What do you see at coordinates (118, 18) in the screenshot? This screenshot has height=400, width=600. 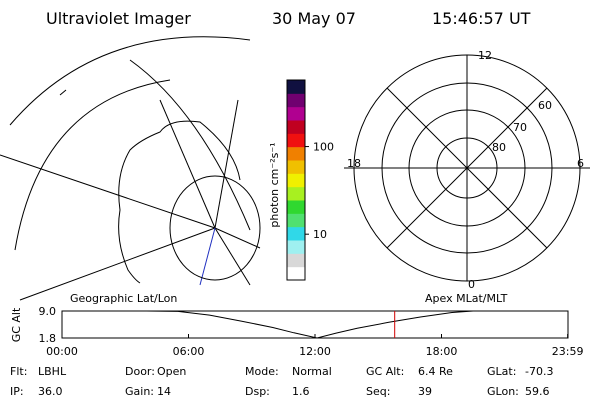 I see `title: Ultraviolet Imager` at bounding box center [118, 18].